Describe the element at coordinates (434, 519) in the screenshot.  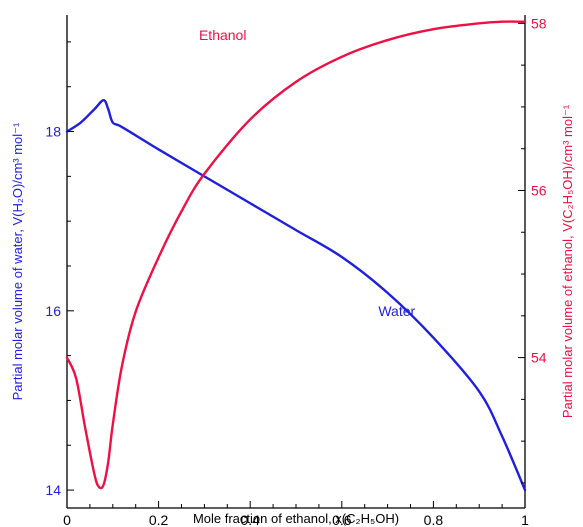
I see `x-tick-label: 0.8` at that location.